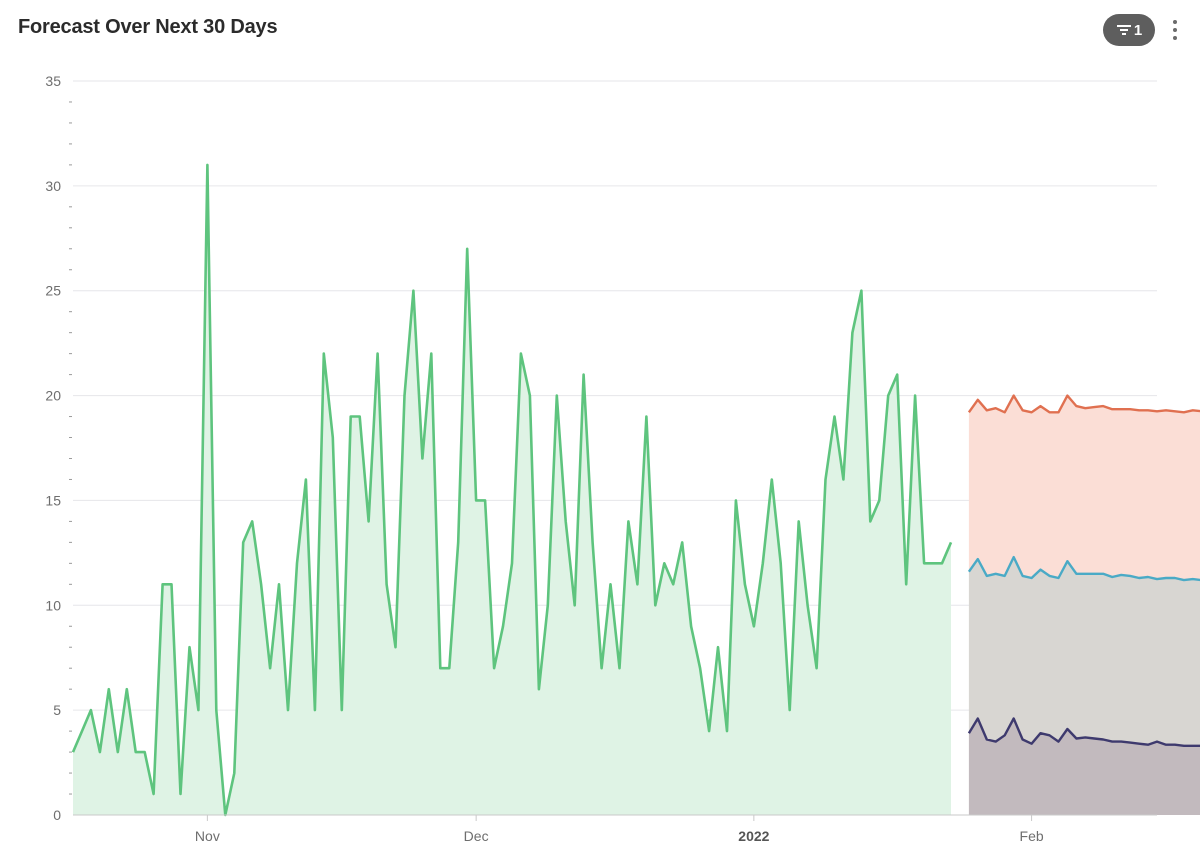 Image resolution: width=1200 pixels, height=852 pixels. Describe the element at coordinates (1032, 836) in the screenshot. I see `x-tick-label: Feb` at that location.